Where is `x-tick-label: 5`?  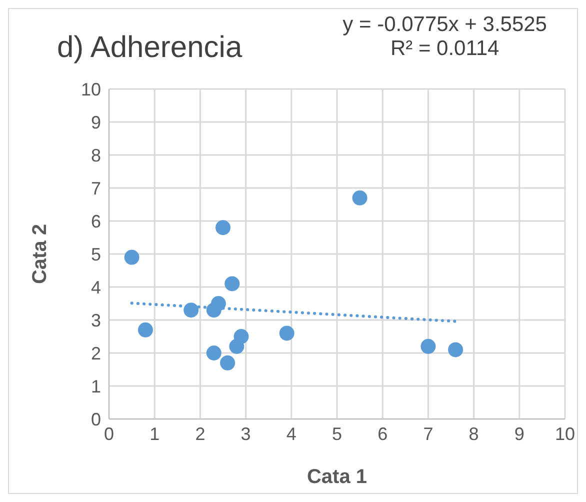 x-tick-label: 5 is located at coordinates (337, 434).